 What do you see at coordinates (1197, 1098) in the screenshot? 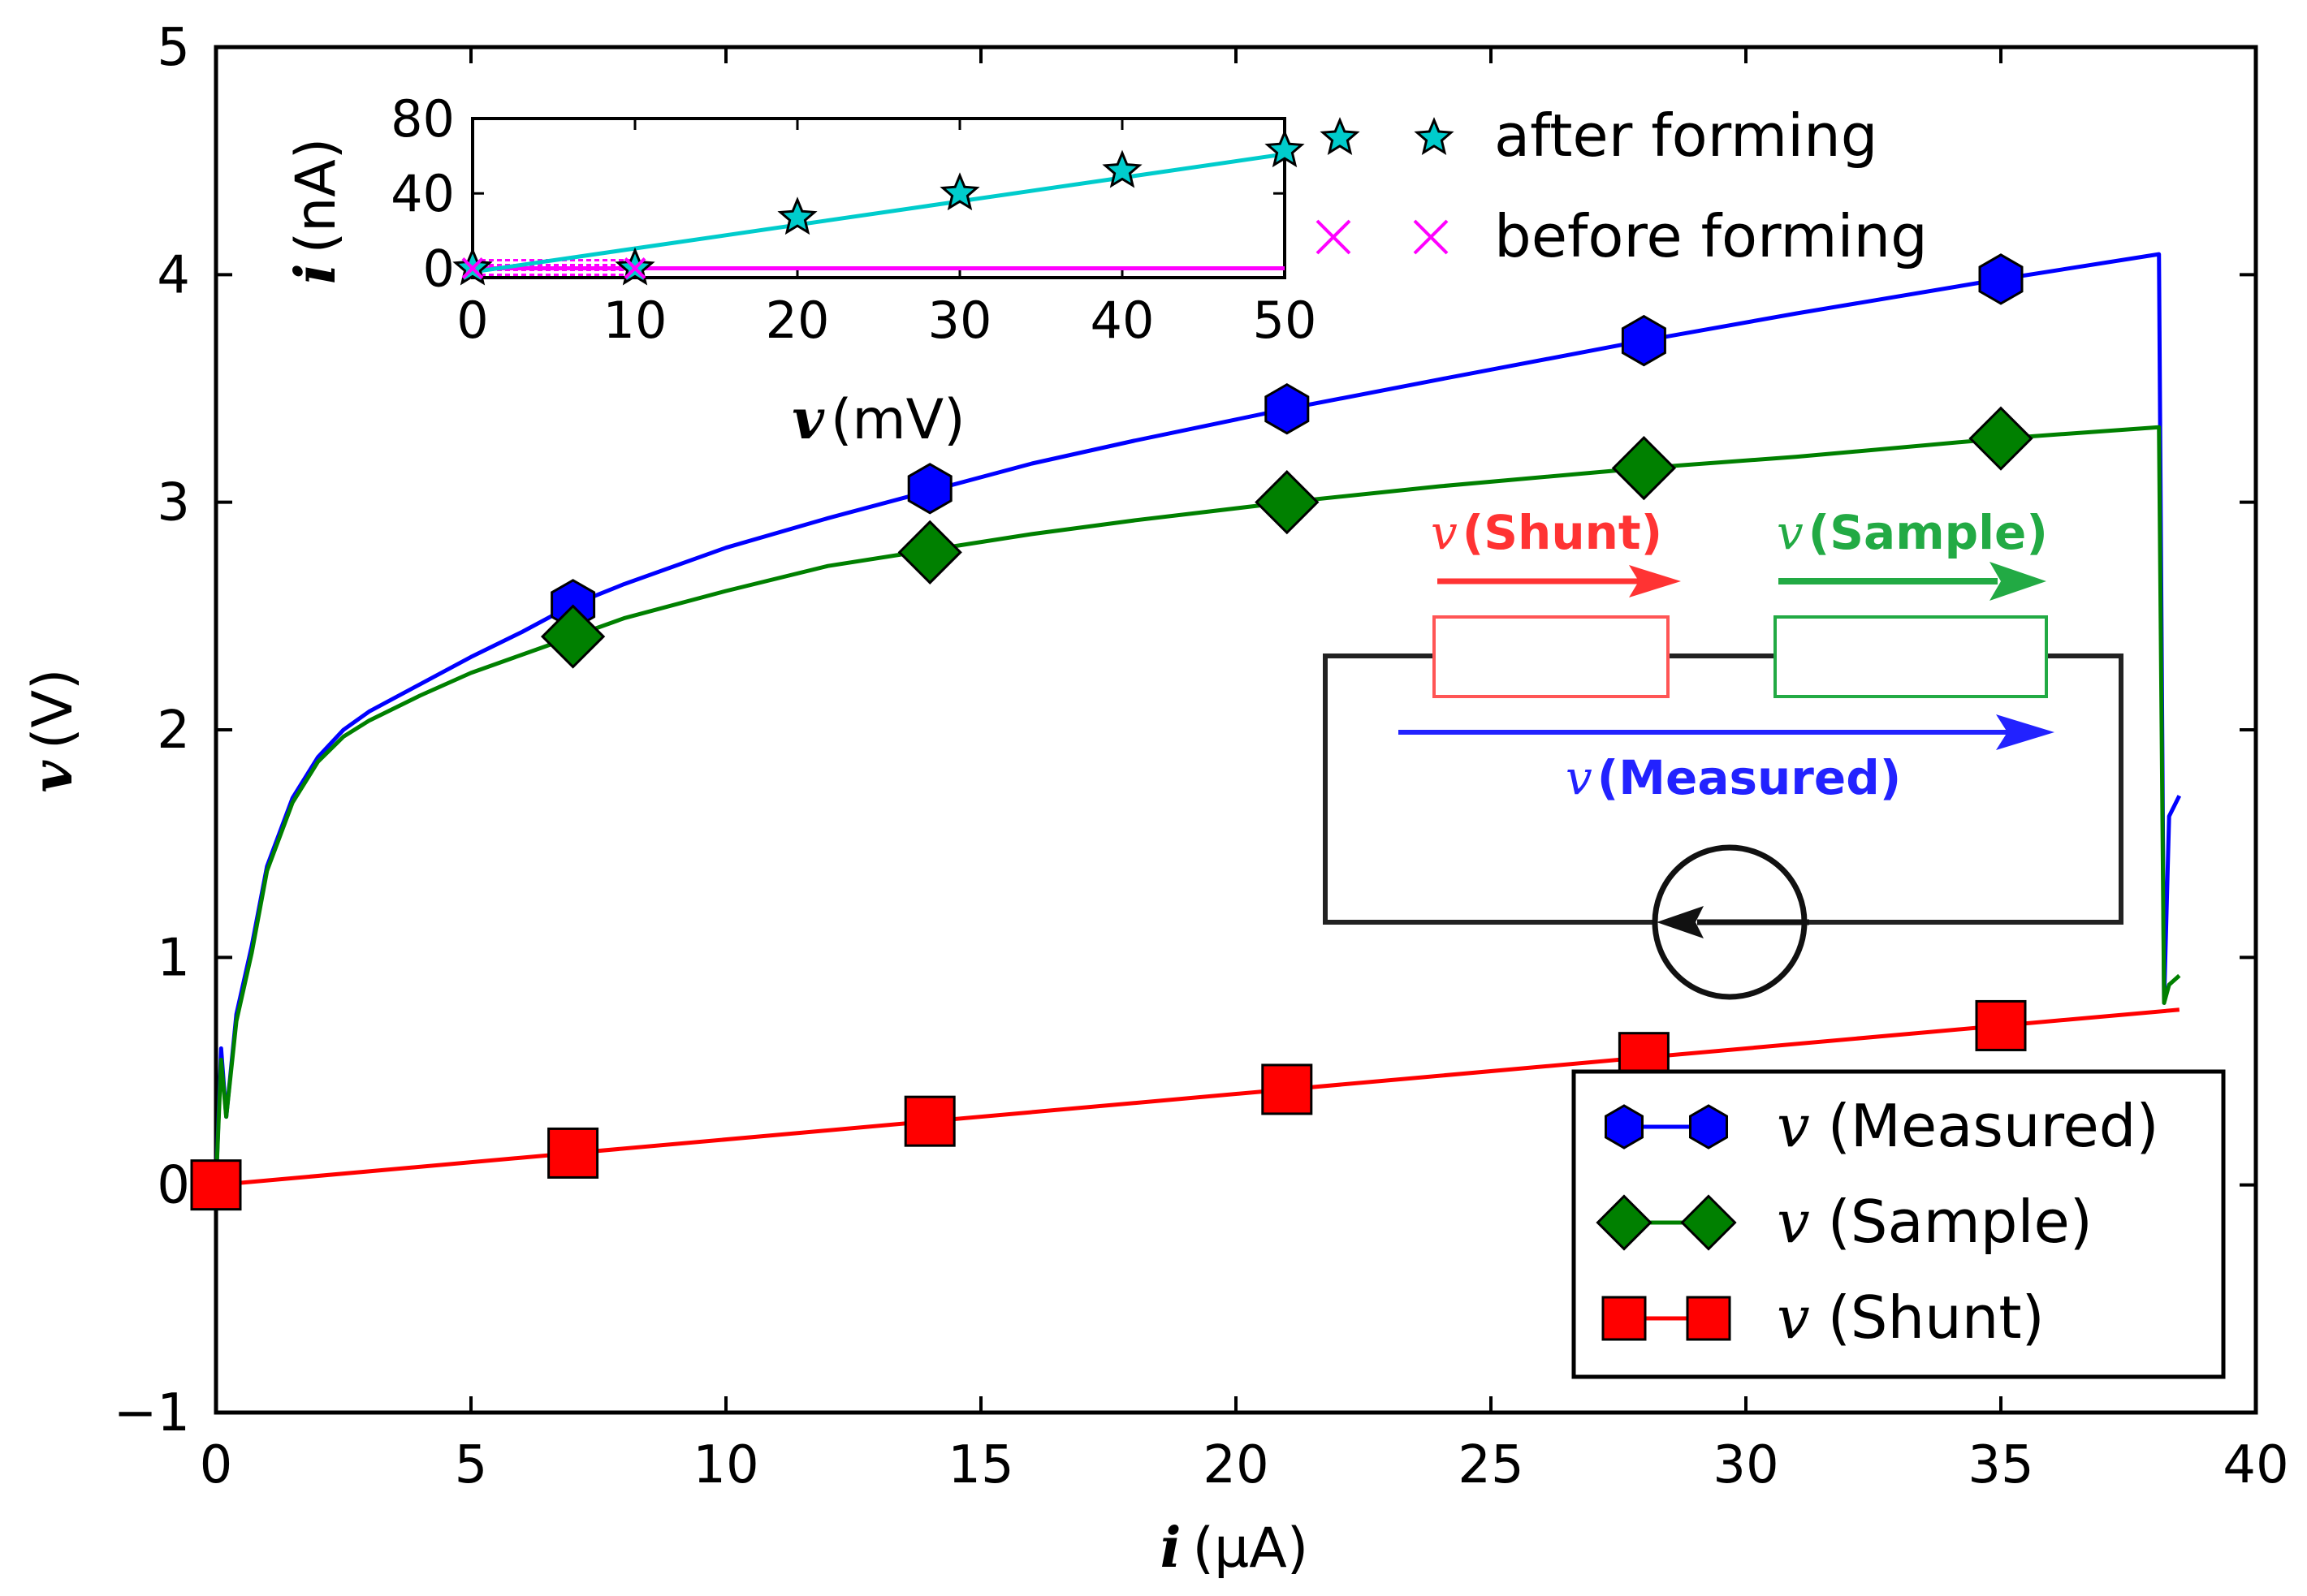
I see `shunt-curve` at bounding box center [1197, 1098].